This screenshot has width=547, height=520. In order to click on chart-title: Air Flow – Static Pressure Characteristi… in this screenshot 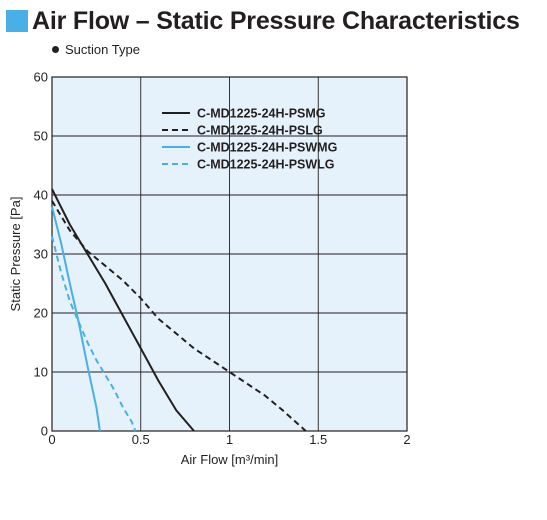, I will do `click(276, 20)`.